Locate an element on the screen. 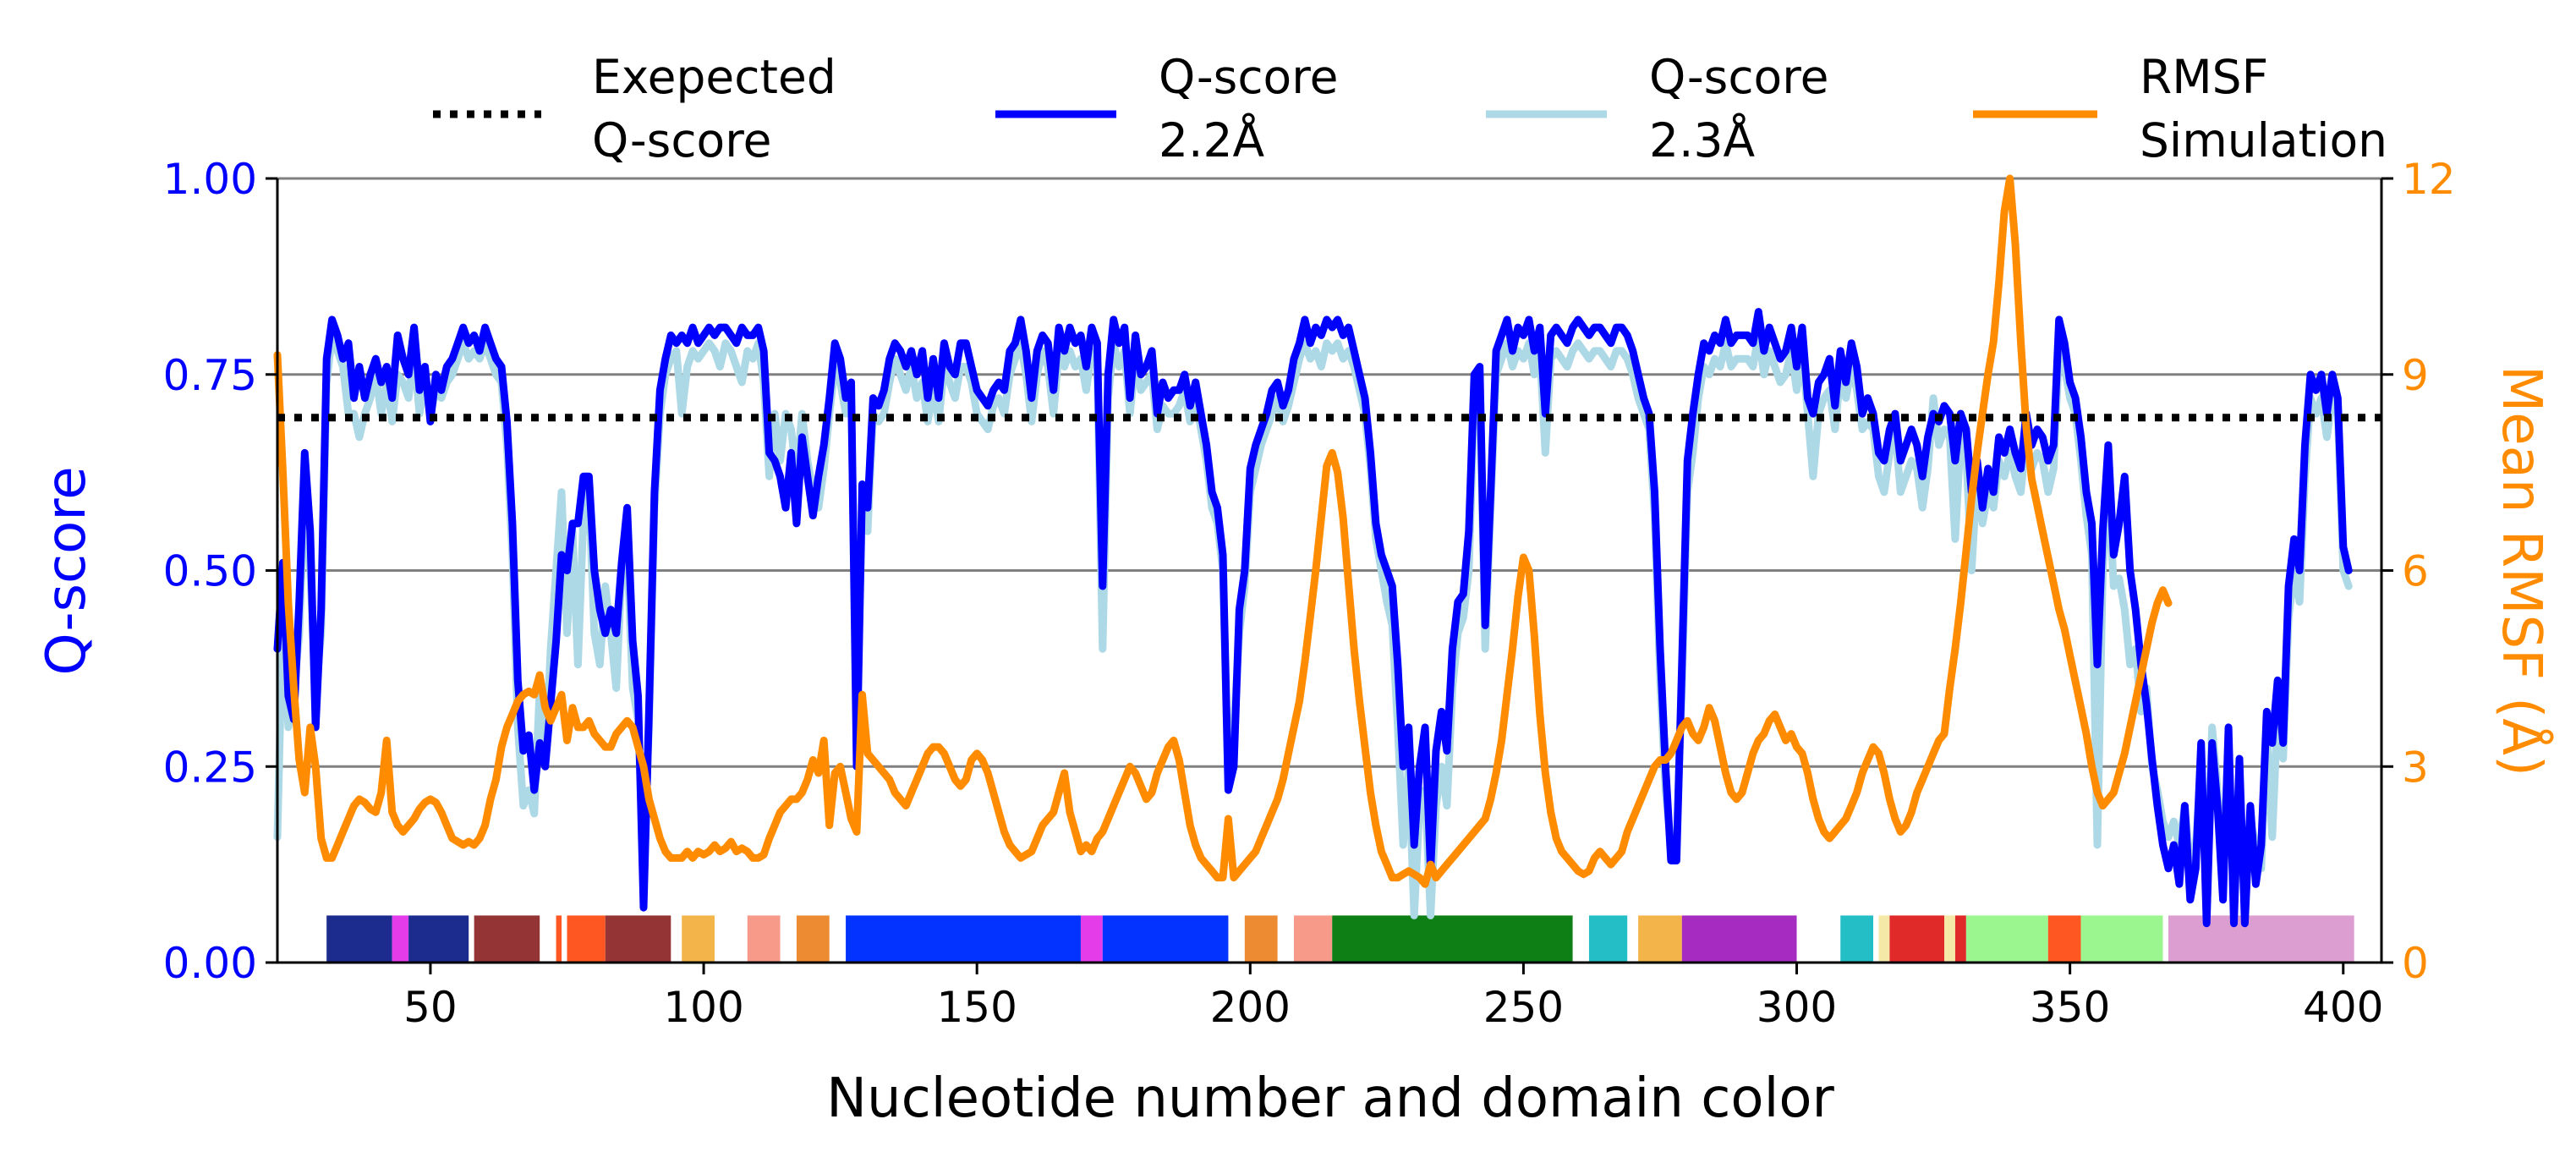 The width and height of the screenshot is (2576, 1163). y-right-tick-label: 3 is located at coordinates (2415, 767).